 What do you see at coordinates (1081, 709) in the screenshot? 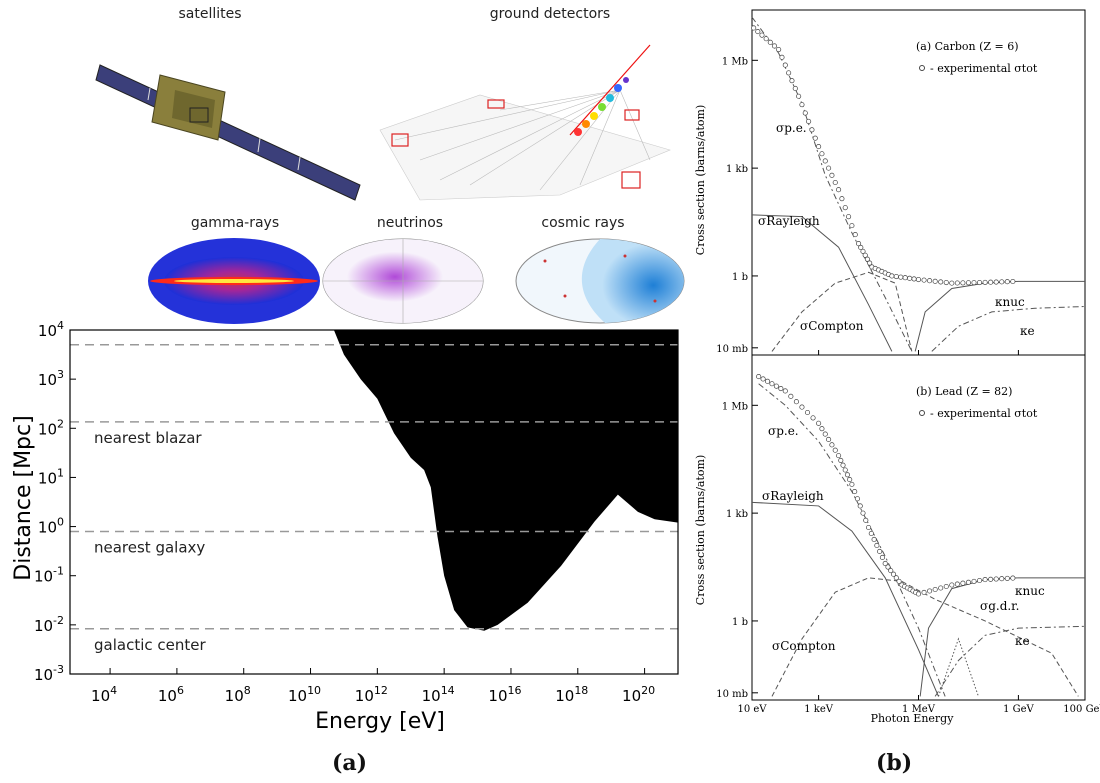
I see `x-tick-label: 100 GeV` at bounding box center [1081, 709].